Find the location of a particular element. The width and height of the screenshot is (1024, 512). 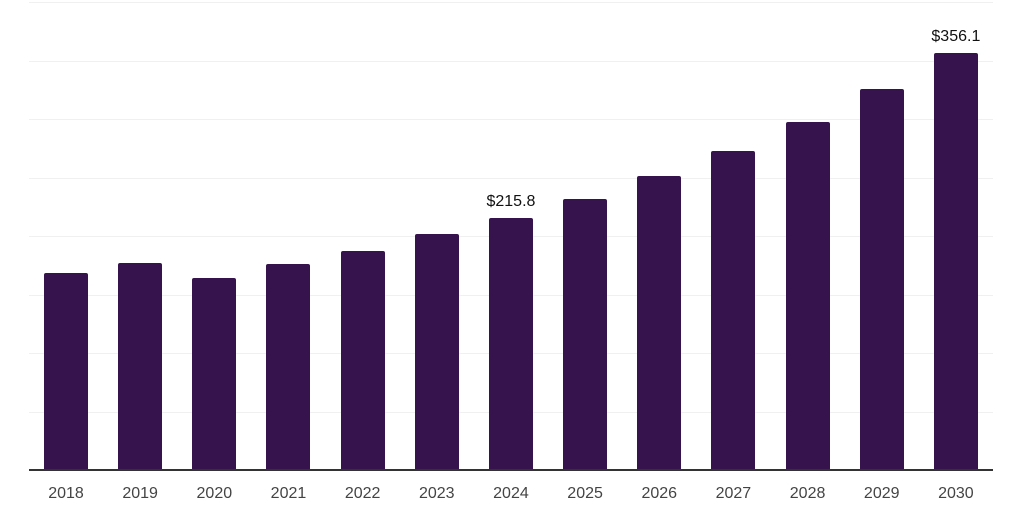

bar-2019 is located at coordinates (140, 366).